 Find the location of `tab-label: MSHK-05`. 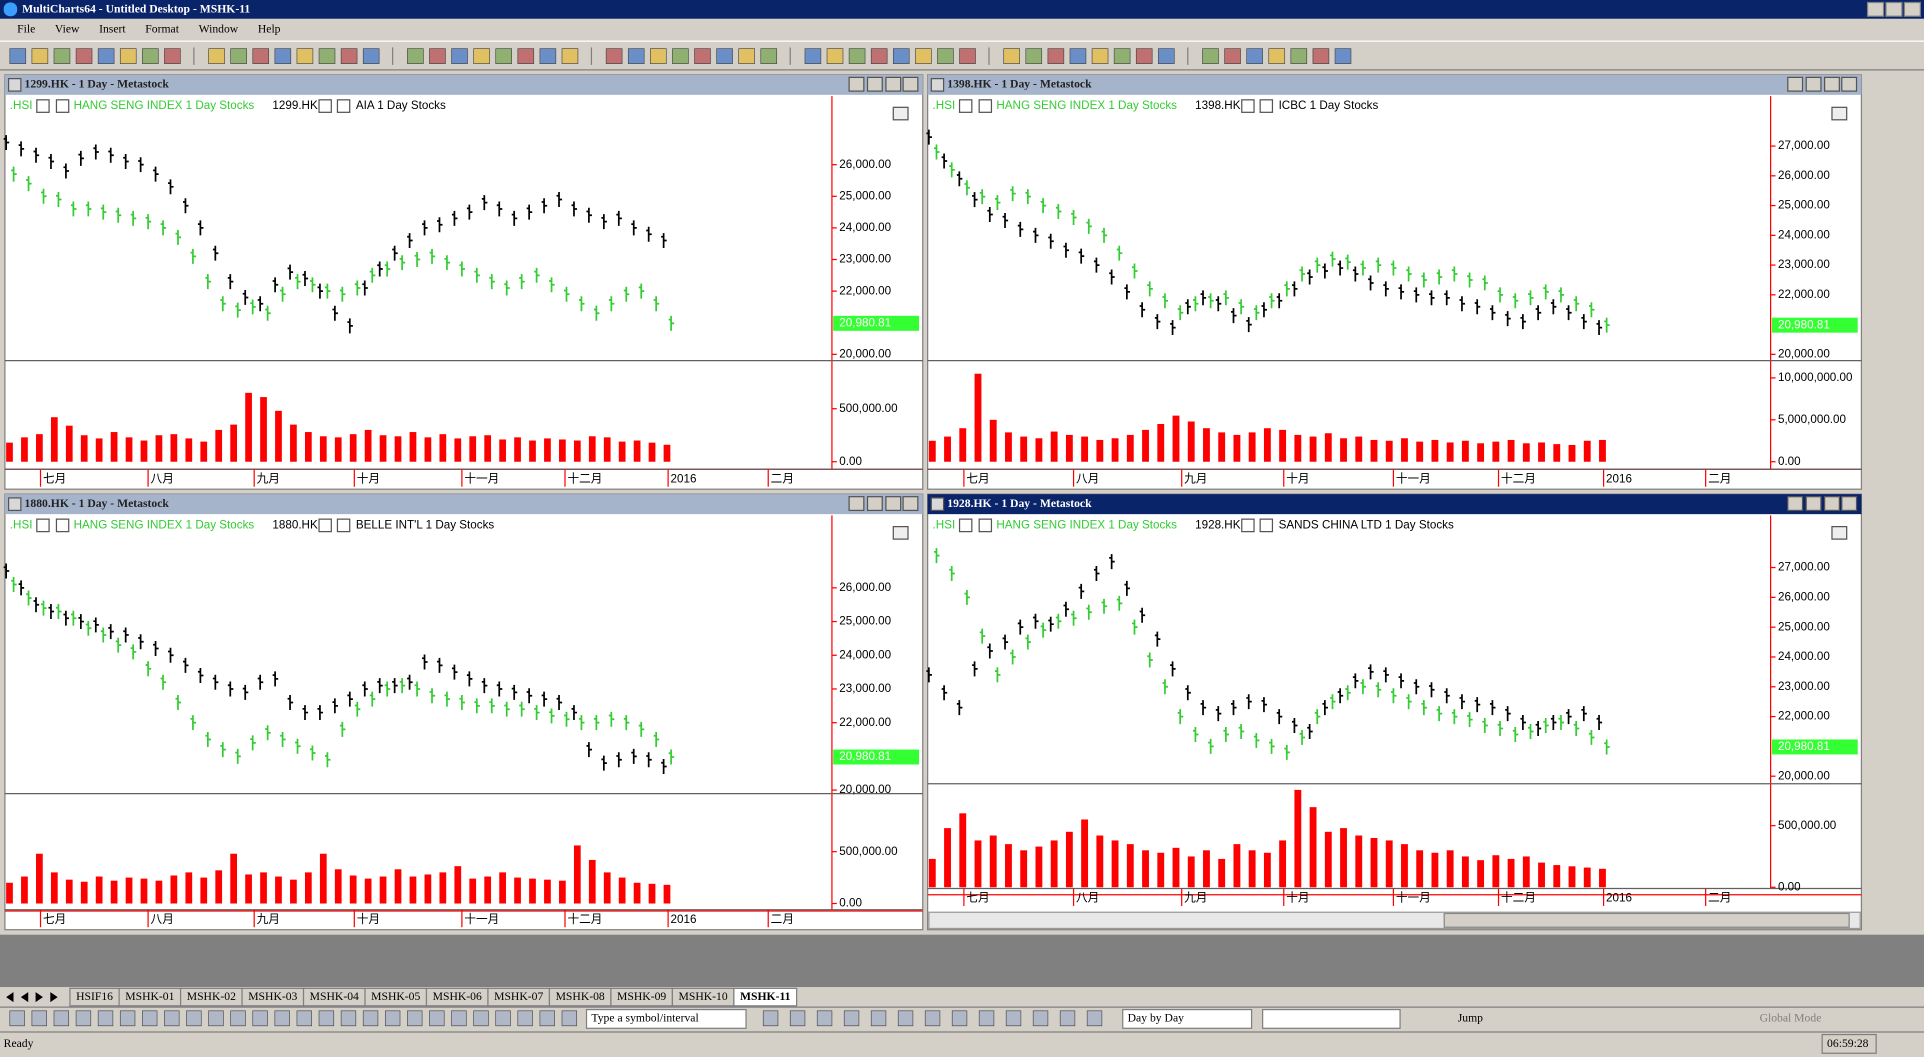

tab-label: MSHK-05 is located at coordinates (395, 996).